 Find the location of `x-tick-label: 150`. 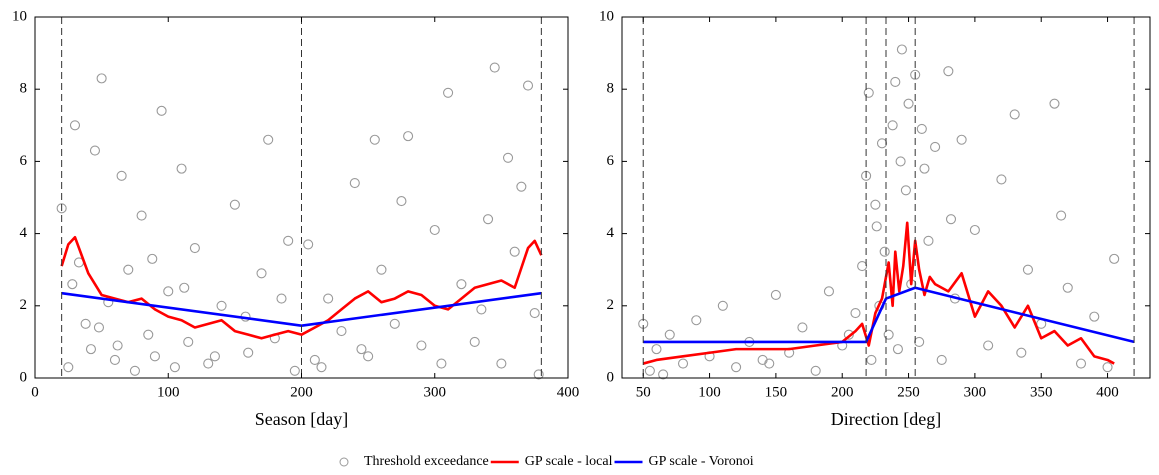

x-tick-label: 150 is located at coordinates (776, 392).